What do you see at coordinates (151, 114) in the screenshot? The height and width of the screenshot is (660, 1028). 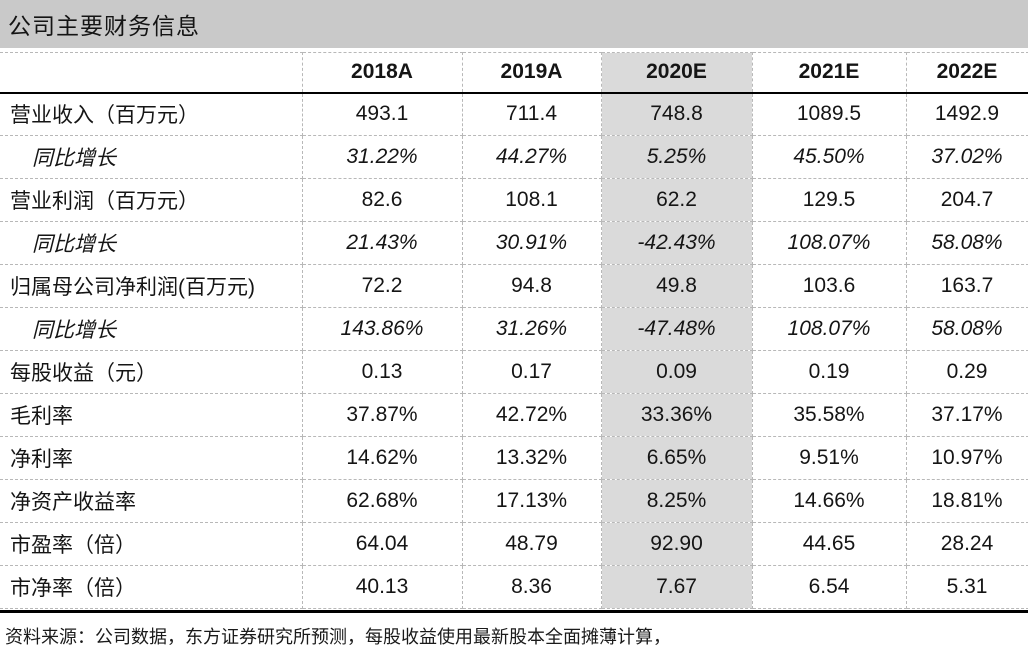 I see `row-label: 营业收入（百万元）` at bounding box center [151, 114].